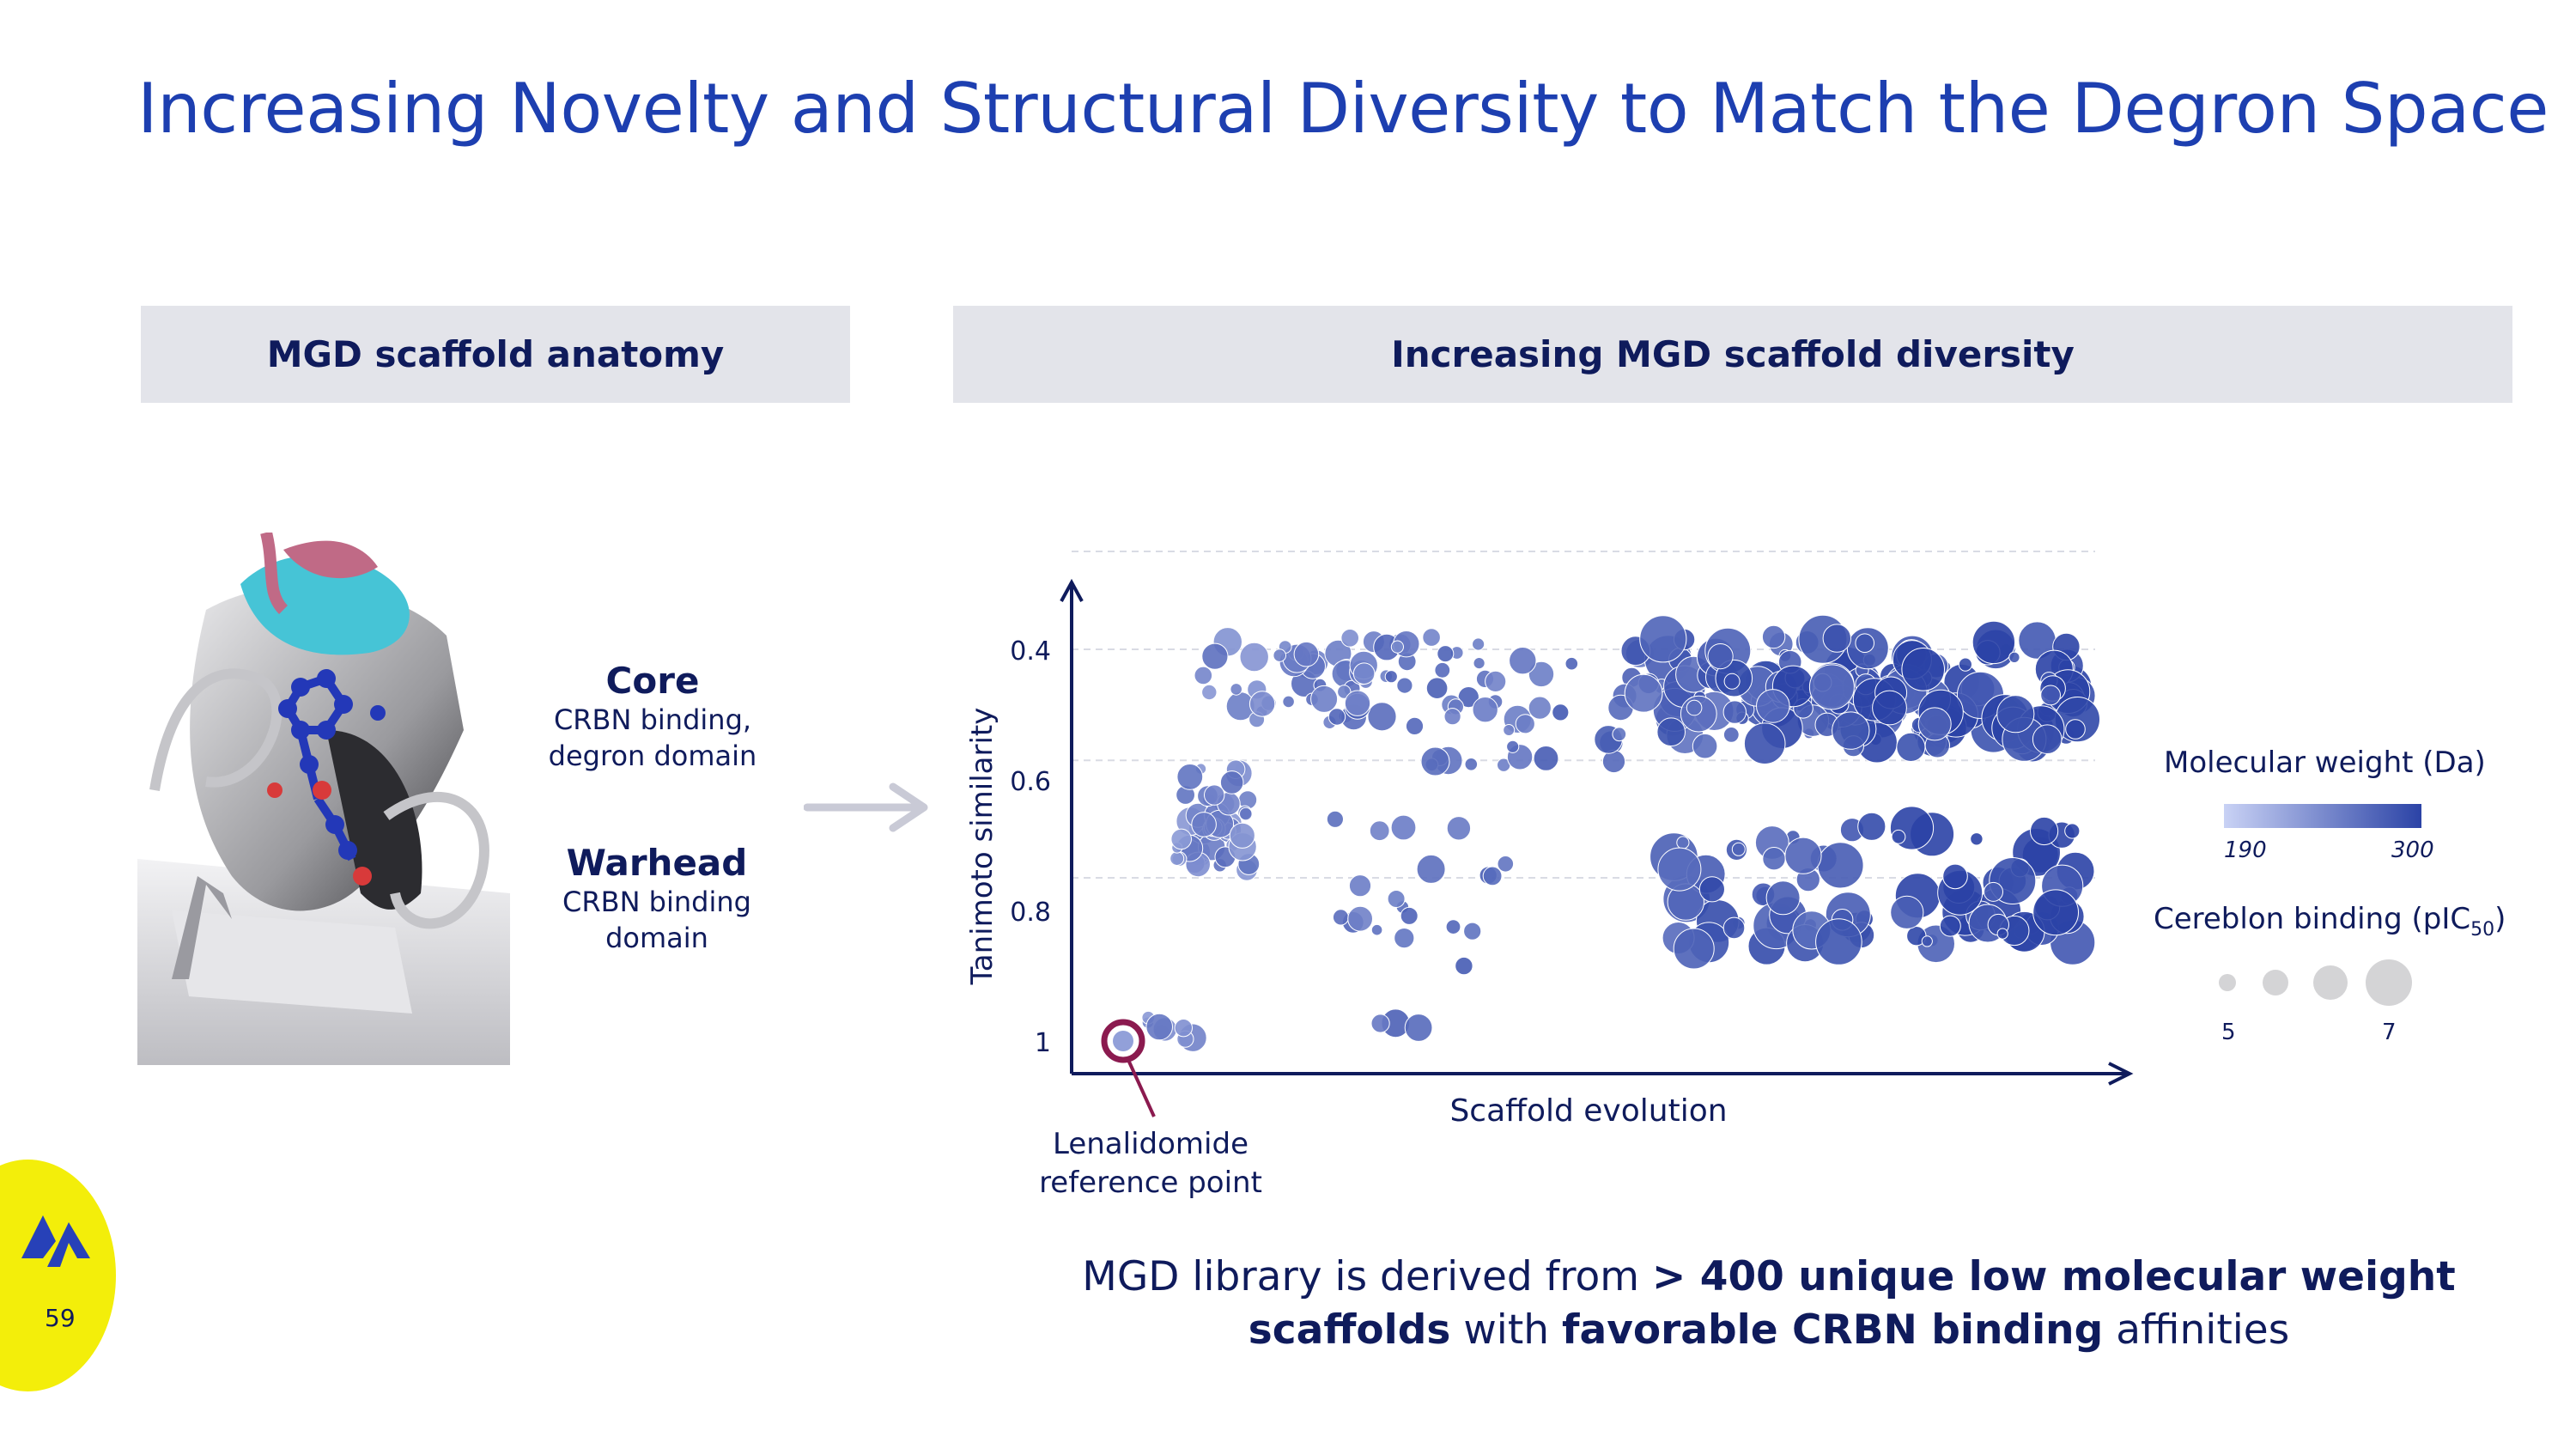  What do you see at coordinates (56, 1241) in the screenshot?
I see `company-logo-icon` at bounding box center [56, 1241].